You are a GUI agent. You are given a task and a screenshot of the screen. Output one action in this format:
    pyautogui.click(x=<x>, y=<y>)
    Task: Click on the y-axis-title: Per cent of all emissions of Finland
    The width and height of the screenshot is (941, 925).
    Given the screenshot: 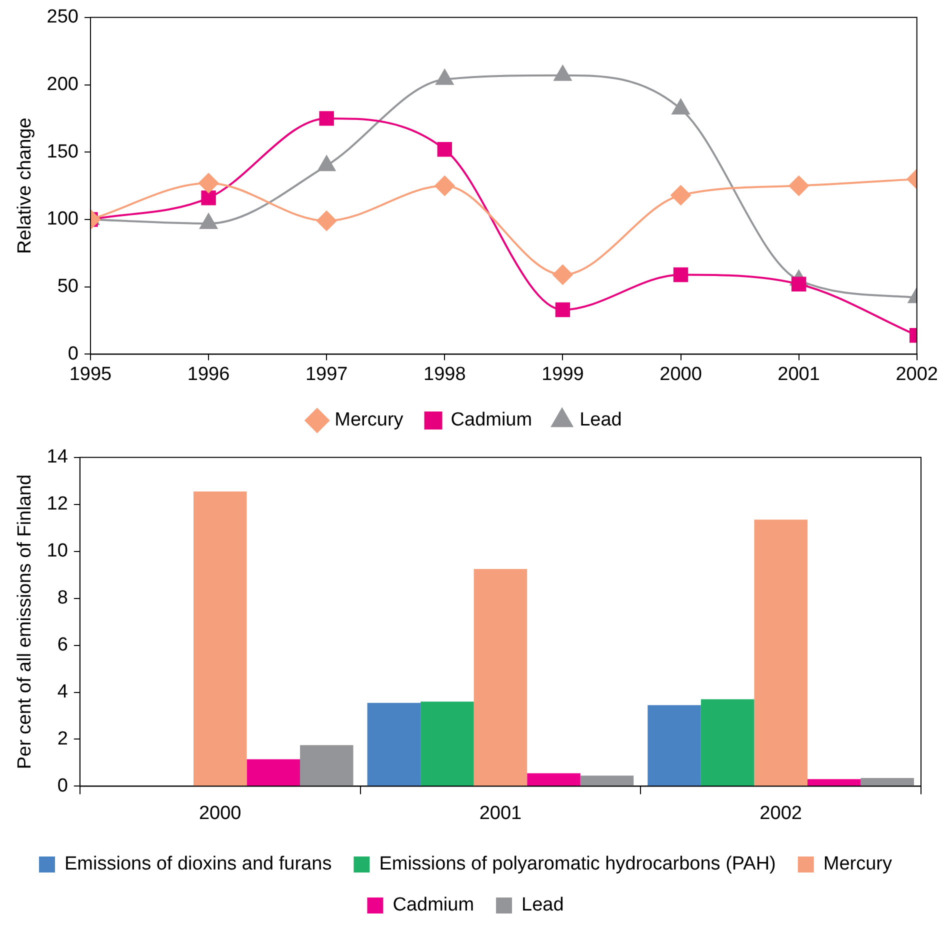 What is the action you would take?
    pyautogui.click(x=25, y=622)
    